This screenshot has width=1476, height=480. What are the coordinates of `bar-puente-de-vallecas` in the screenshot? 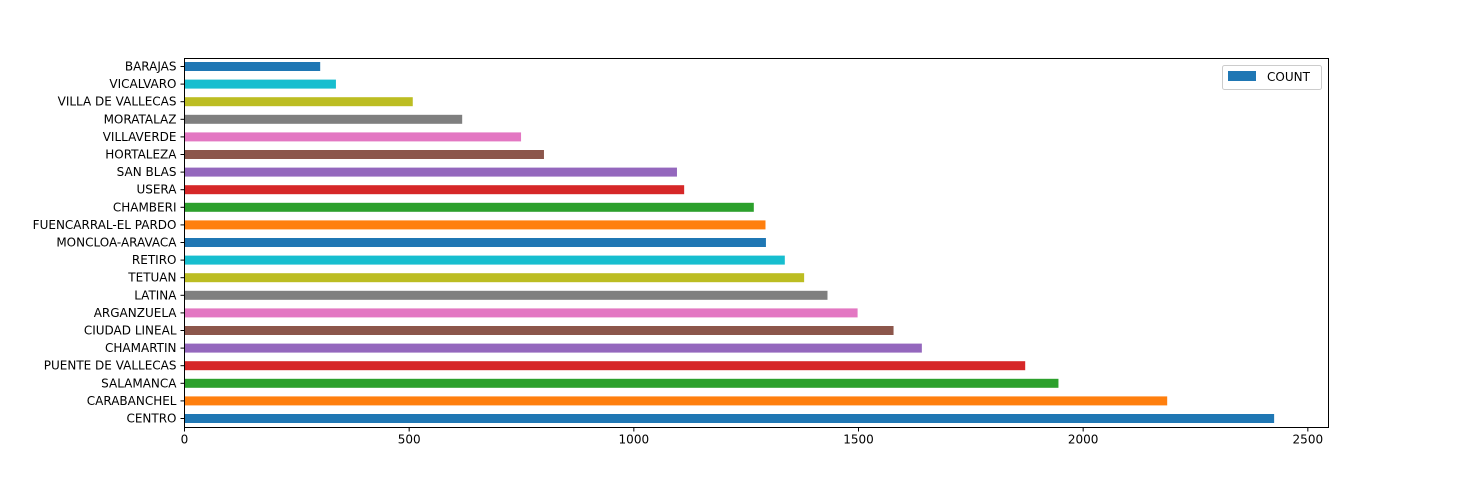 It's located at (605, 366).